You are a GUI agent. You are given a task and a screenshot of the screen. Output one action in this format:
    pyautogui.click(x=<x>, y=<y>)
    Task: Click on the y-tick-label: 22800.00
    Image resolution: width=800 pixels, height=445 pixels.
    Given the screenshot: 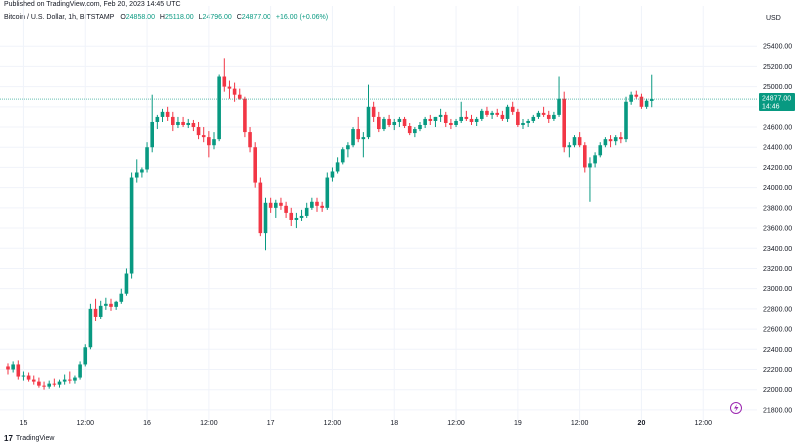 What is the action you would take?
    pyautogui.click(x=777, y=309)
    